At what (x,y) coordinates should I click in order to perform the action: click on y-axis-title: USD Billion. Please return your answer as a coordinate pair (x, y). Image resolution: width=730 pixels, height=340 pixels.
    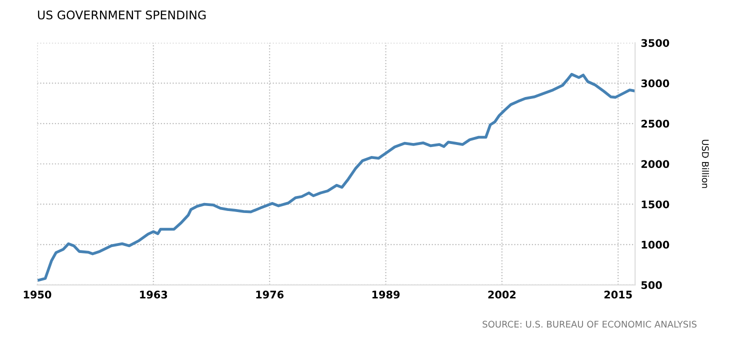
    Looking at the image, I should click on (705, 164).